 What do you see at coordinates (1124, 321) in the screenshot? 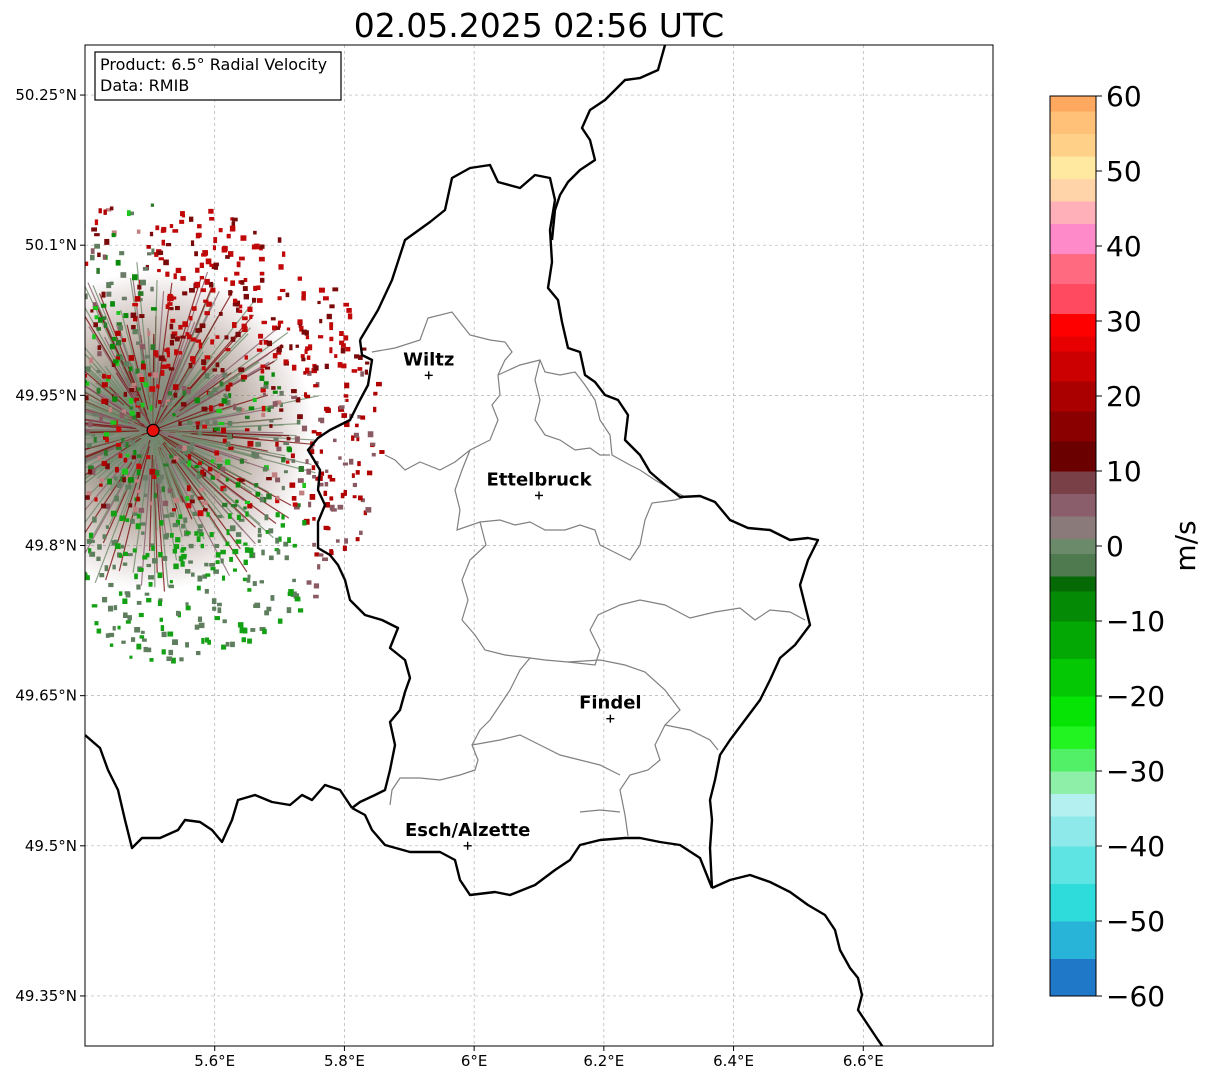
I see `colorbar-tick-label: 30` at bounding box center [1124, 321].